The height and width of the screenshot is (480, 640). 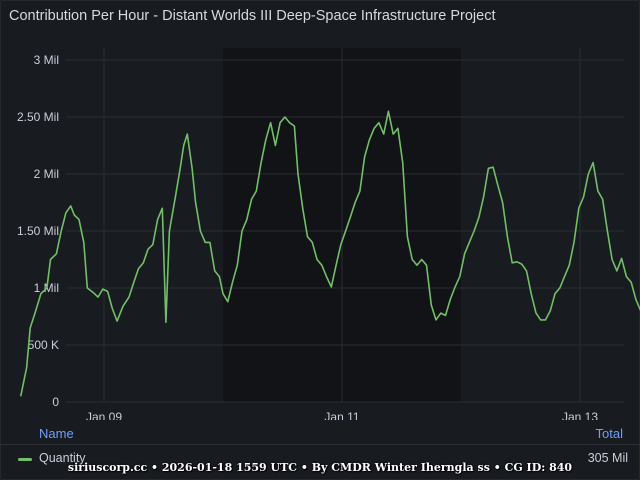 What do you see at coordinates (25, 459) in the screenshot?
I see `legend-color-swatch` at bounding box center [25, 459].